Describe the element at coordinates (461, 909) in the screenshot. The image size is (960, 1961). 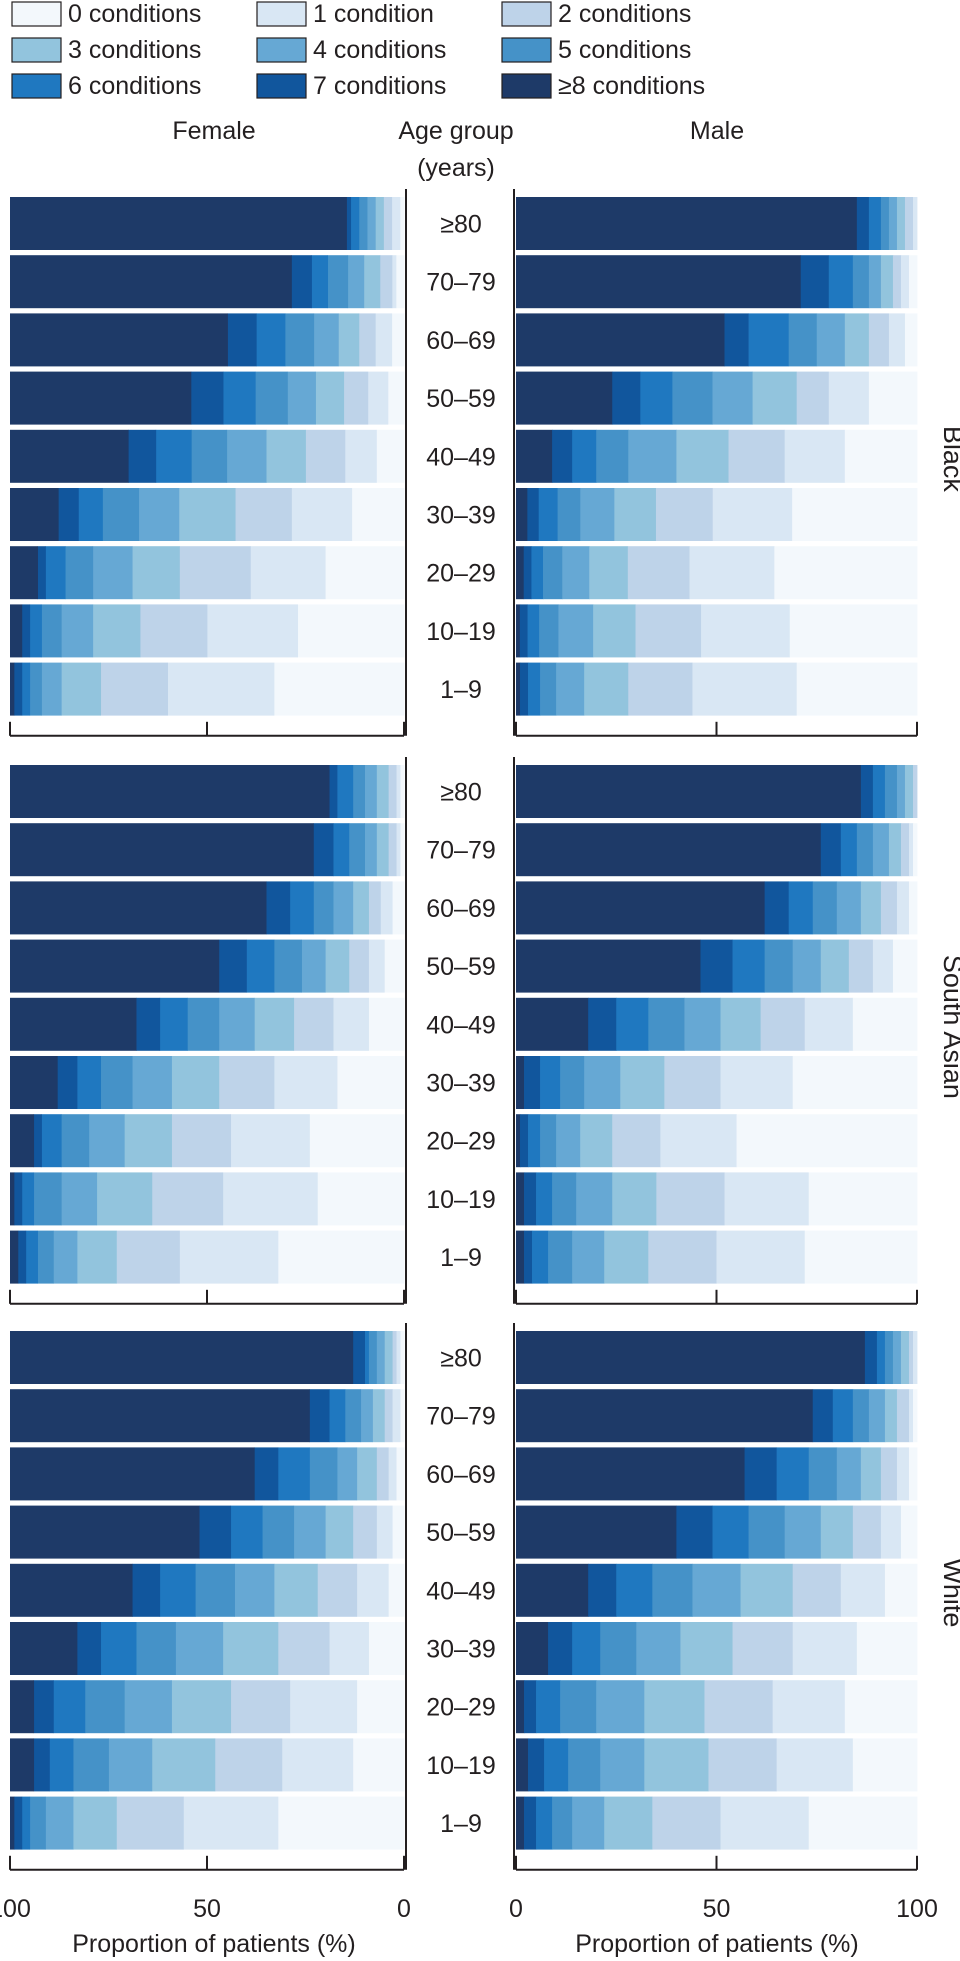
I see `age-group-label: 60–69` at that location.